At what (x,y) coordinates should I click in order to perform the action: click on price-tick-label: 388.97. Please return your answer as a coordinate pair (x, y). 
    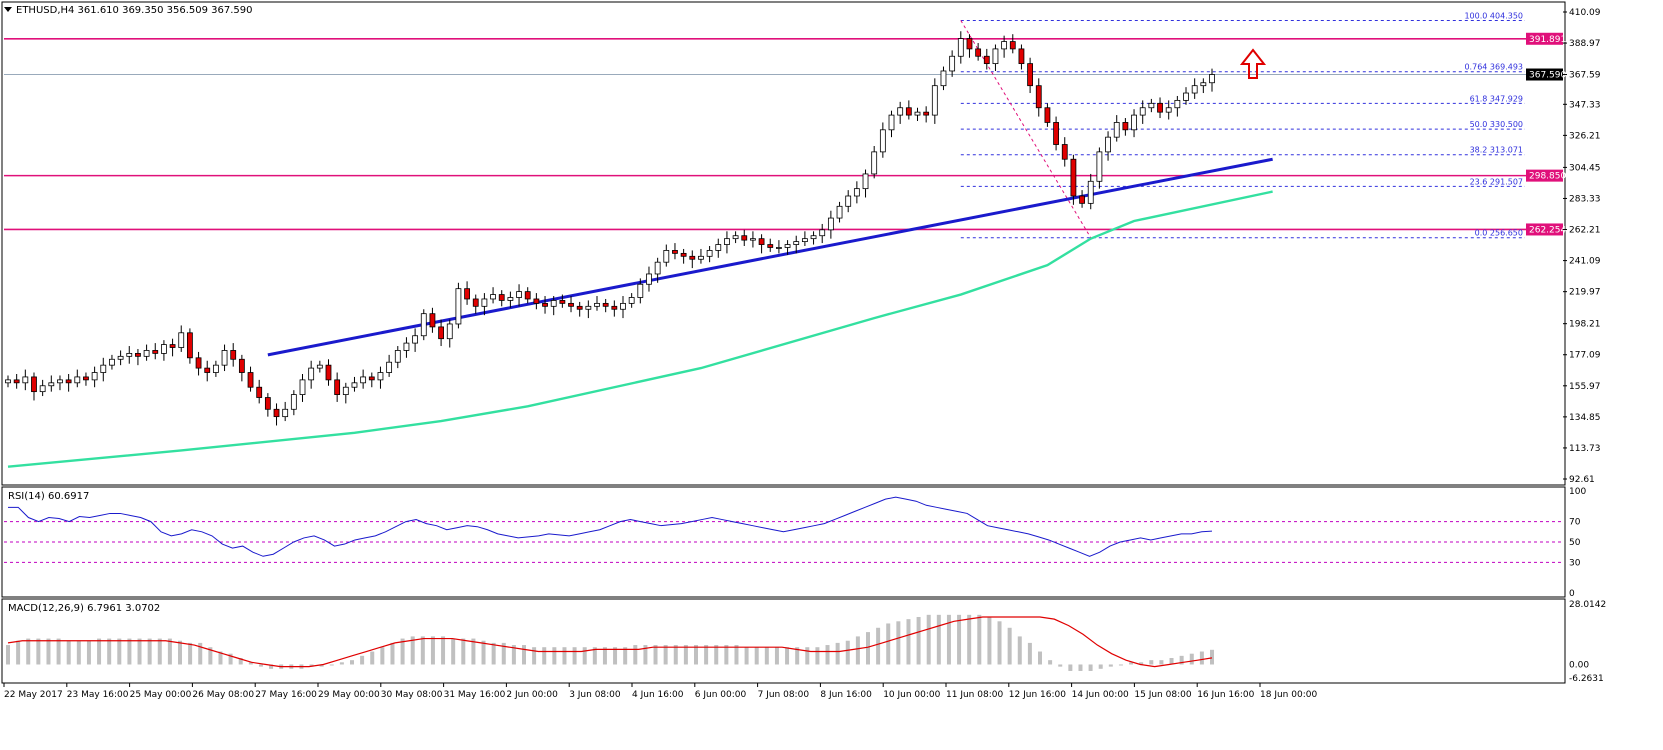
    Looking at the image, I should click on (1585, 44).